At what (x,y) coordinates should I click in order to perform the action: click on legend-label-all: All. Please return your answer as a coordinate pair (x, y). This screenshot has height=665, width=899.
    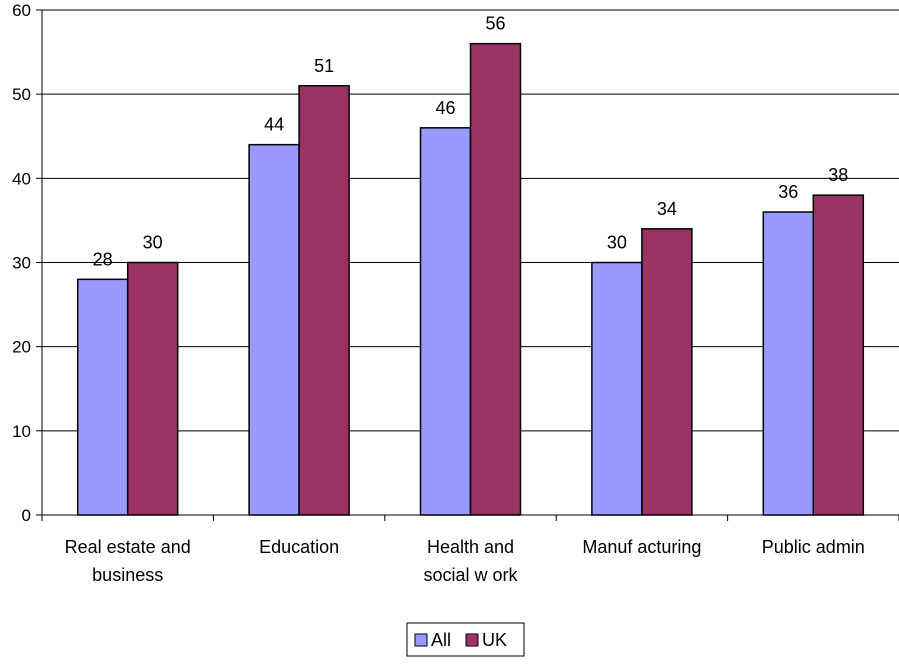
    Looking at the image, I should click on (441, 640).